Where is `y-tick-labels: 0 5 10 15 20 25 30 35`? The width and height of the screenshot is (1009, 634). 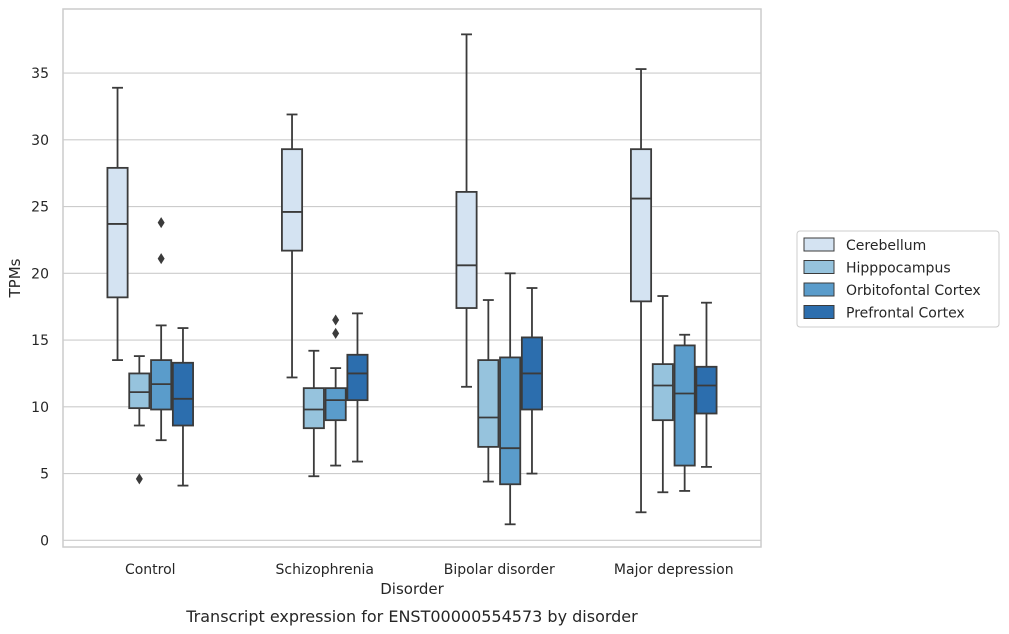
y-tick-labels: 0 5 10 15 20 25 30 35 is located at coordinates (40, 307).